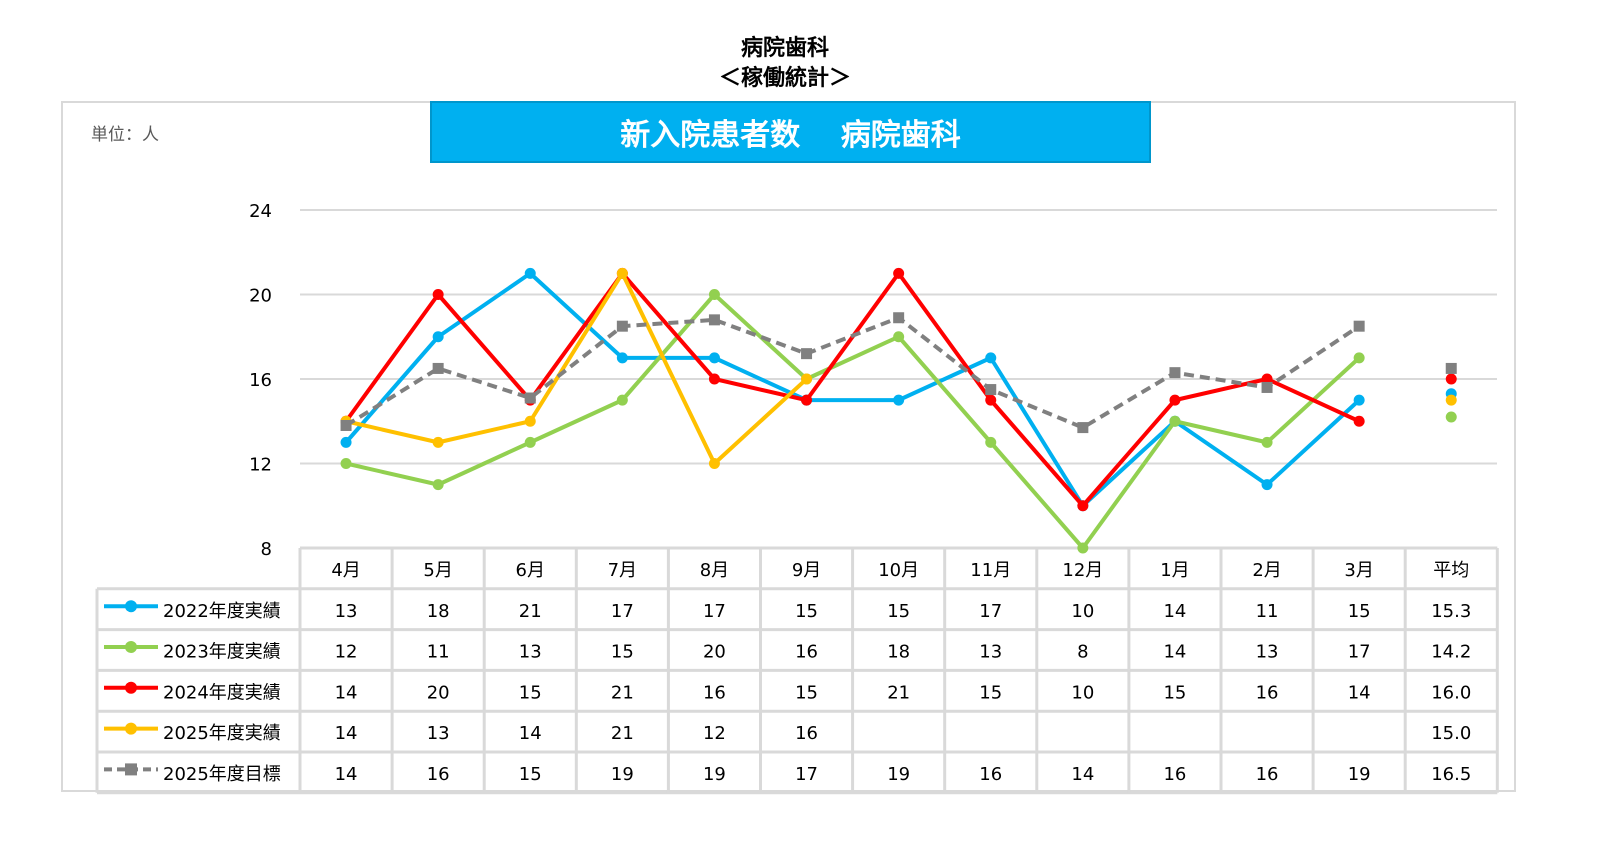 Image resolution: width=1618 pixels, height=853 pixels. What do you see at coordinates (260, 211) in the screenshot?
I see `y-tick-label: 24` at bounding box center [260, 211].